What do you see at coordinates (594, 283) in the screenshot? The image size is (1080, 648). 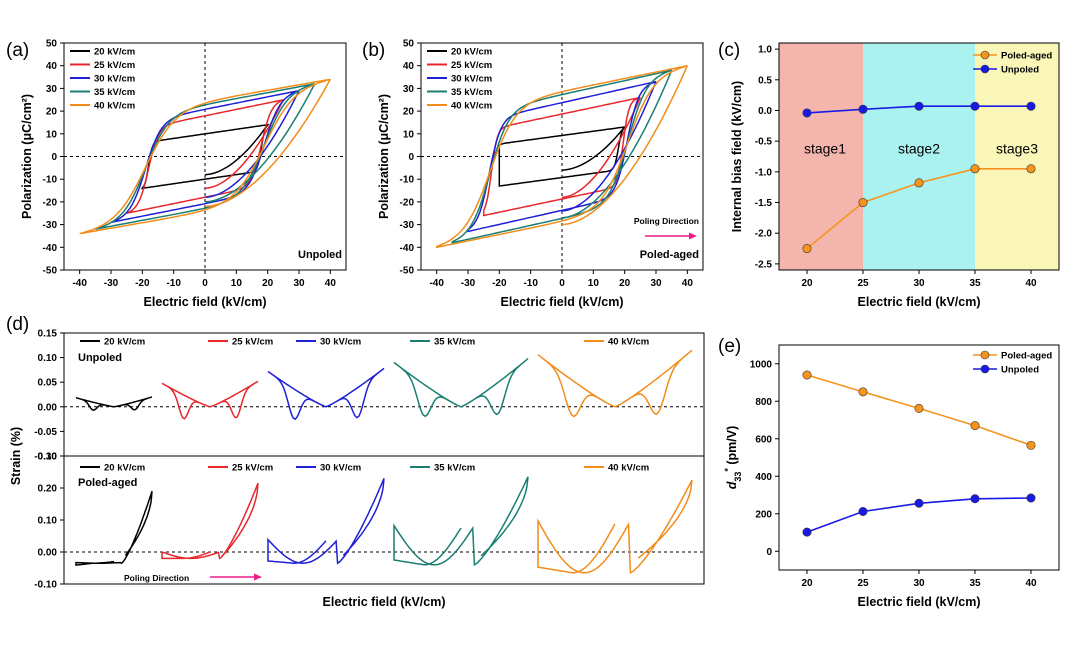 I see `b-xtick-label: 10` at bounding box center [594, 283].